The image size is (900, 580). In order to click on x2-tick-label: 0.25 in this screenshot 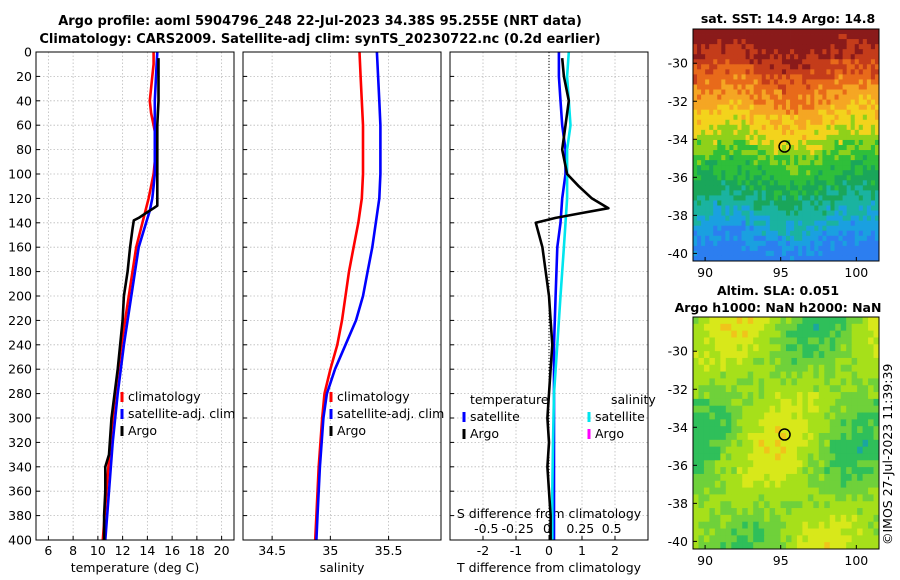, I will do `click(580, 528)`.